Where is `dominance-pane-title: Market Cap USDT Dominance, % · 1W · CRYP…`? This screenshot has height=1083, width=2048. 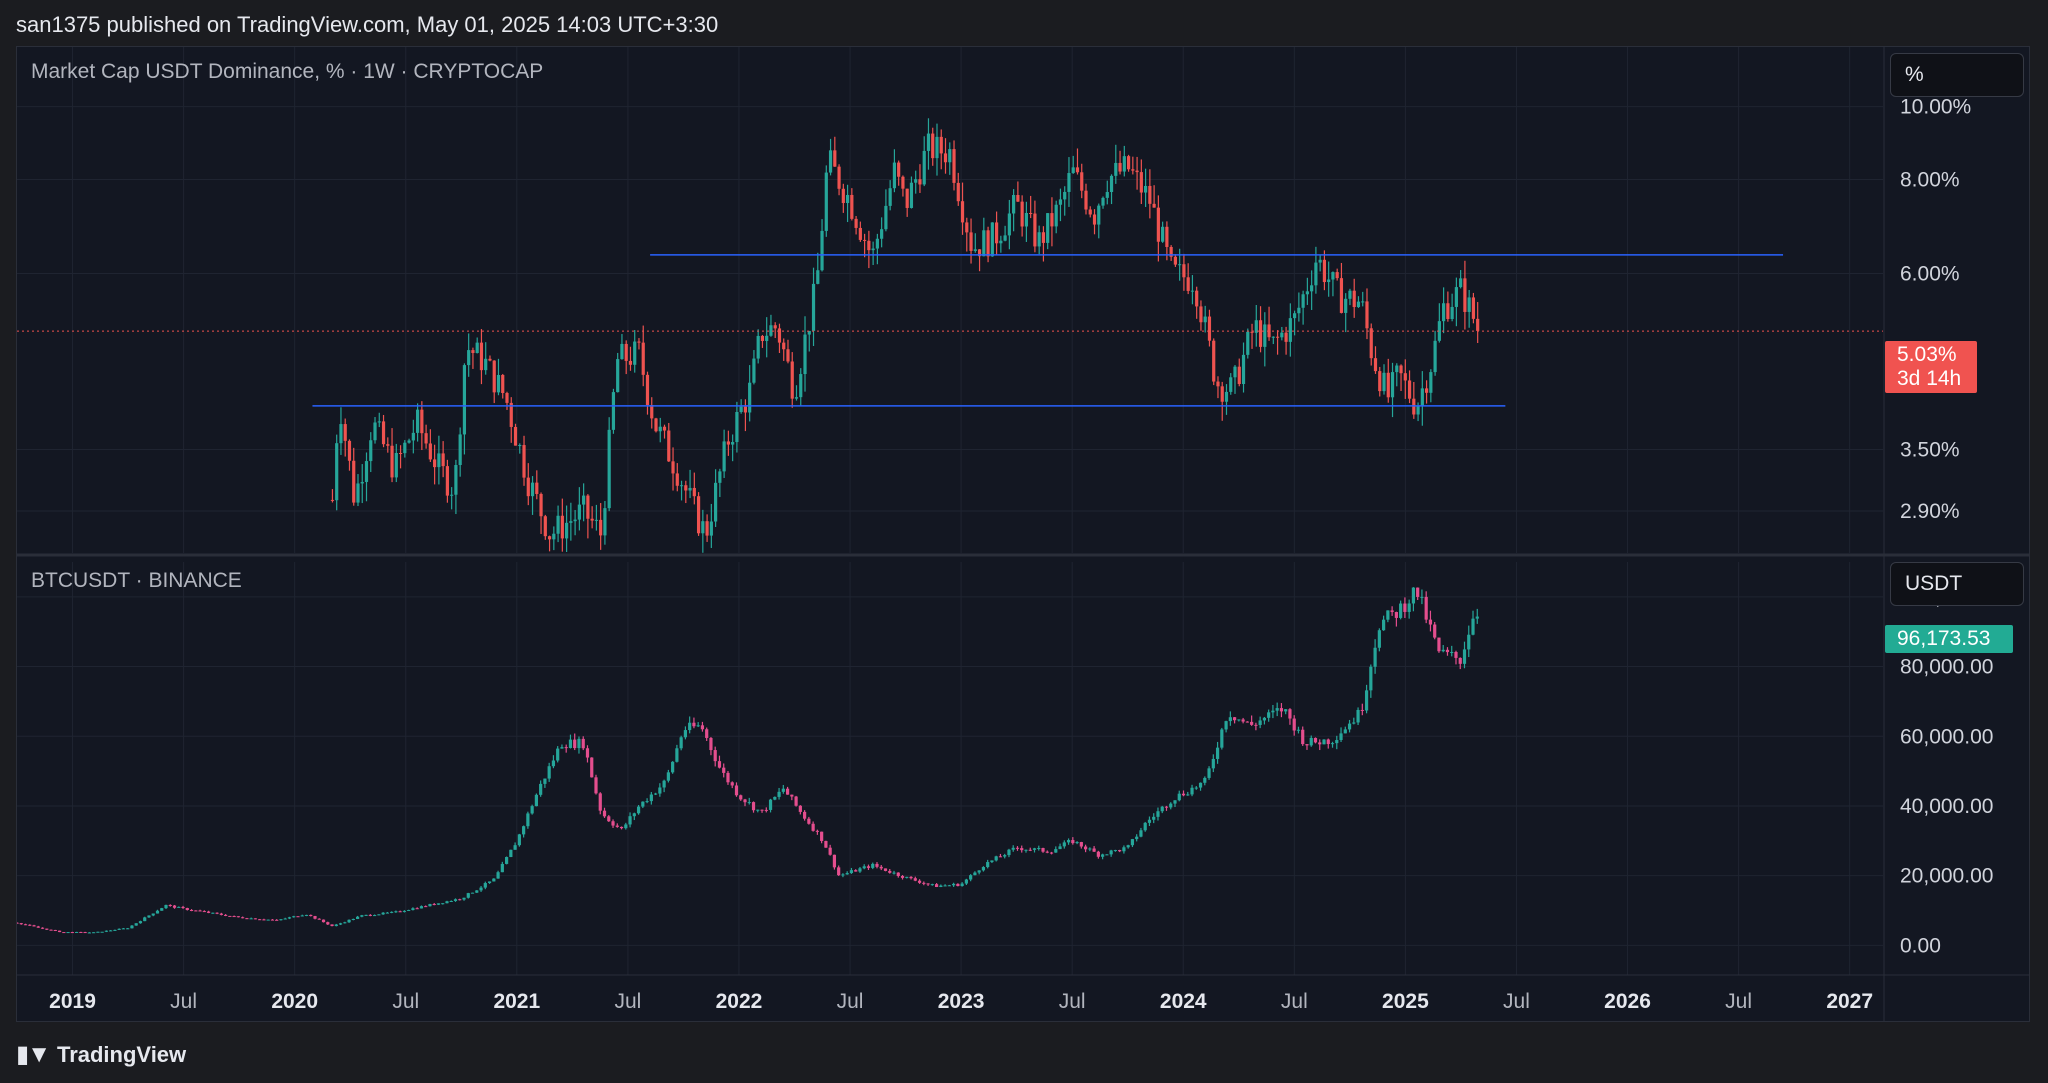
dominance-pane-title: Market Cap USDT Dominance, % · 1W · CRYP… is located at coordinates (287, 71).